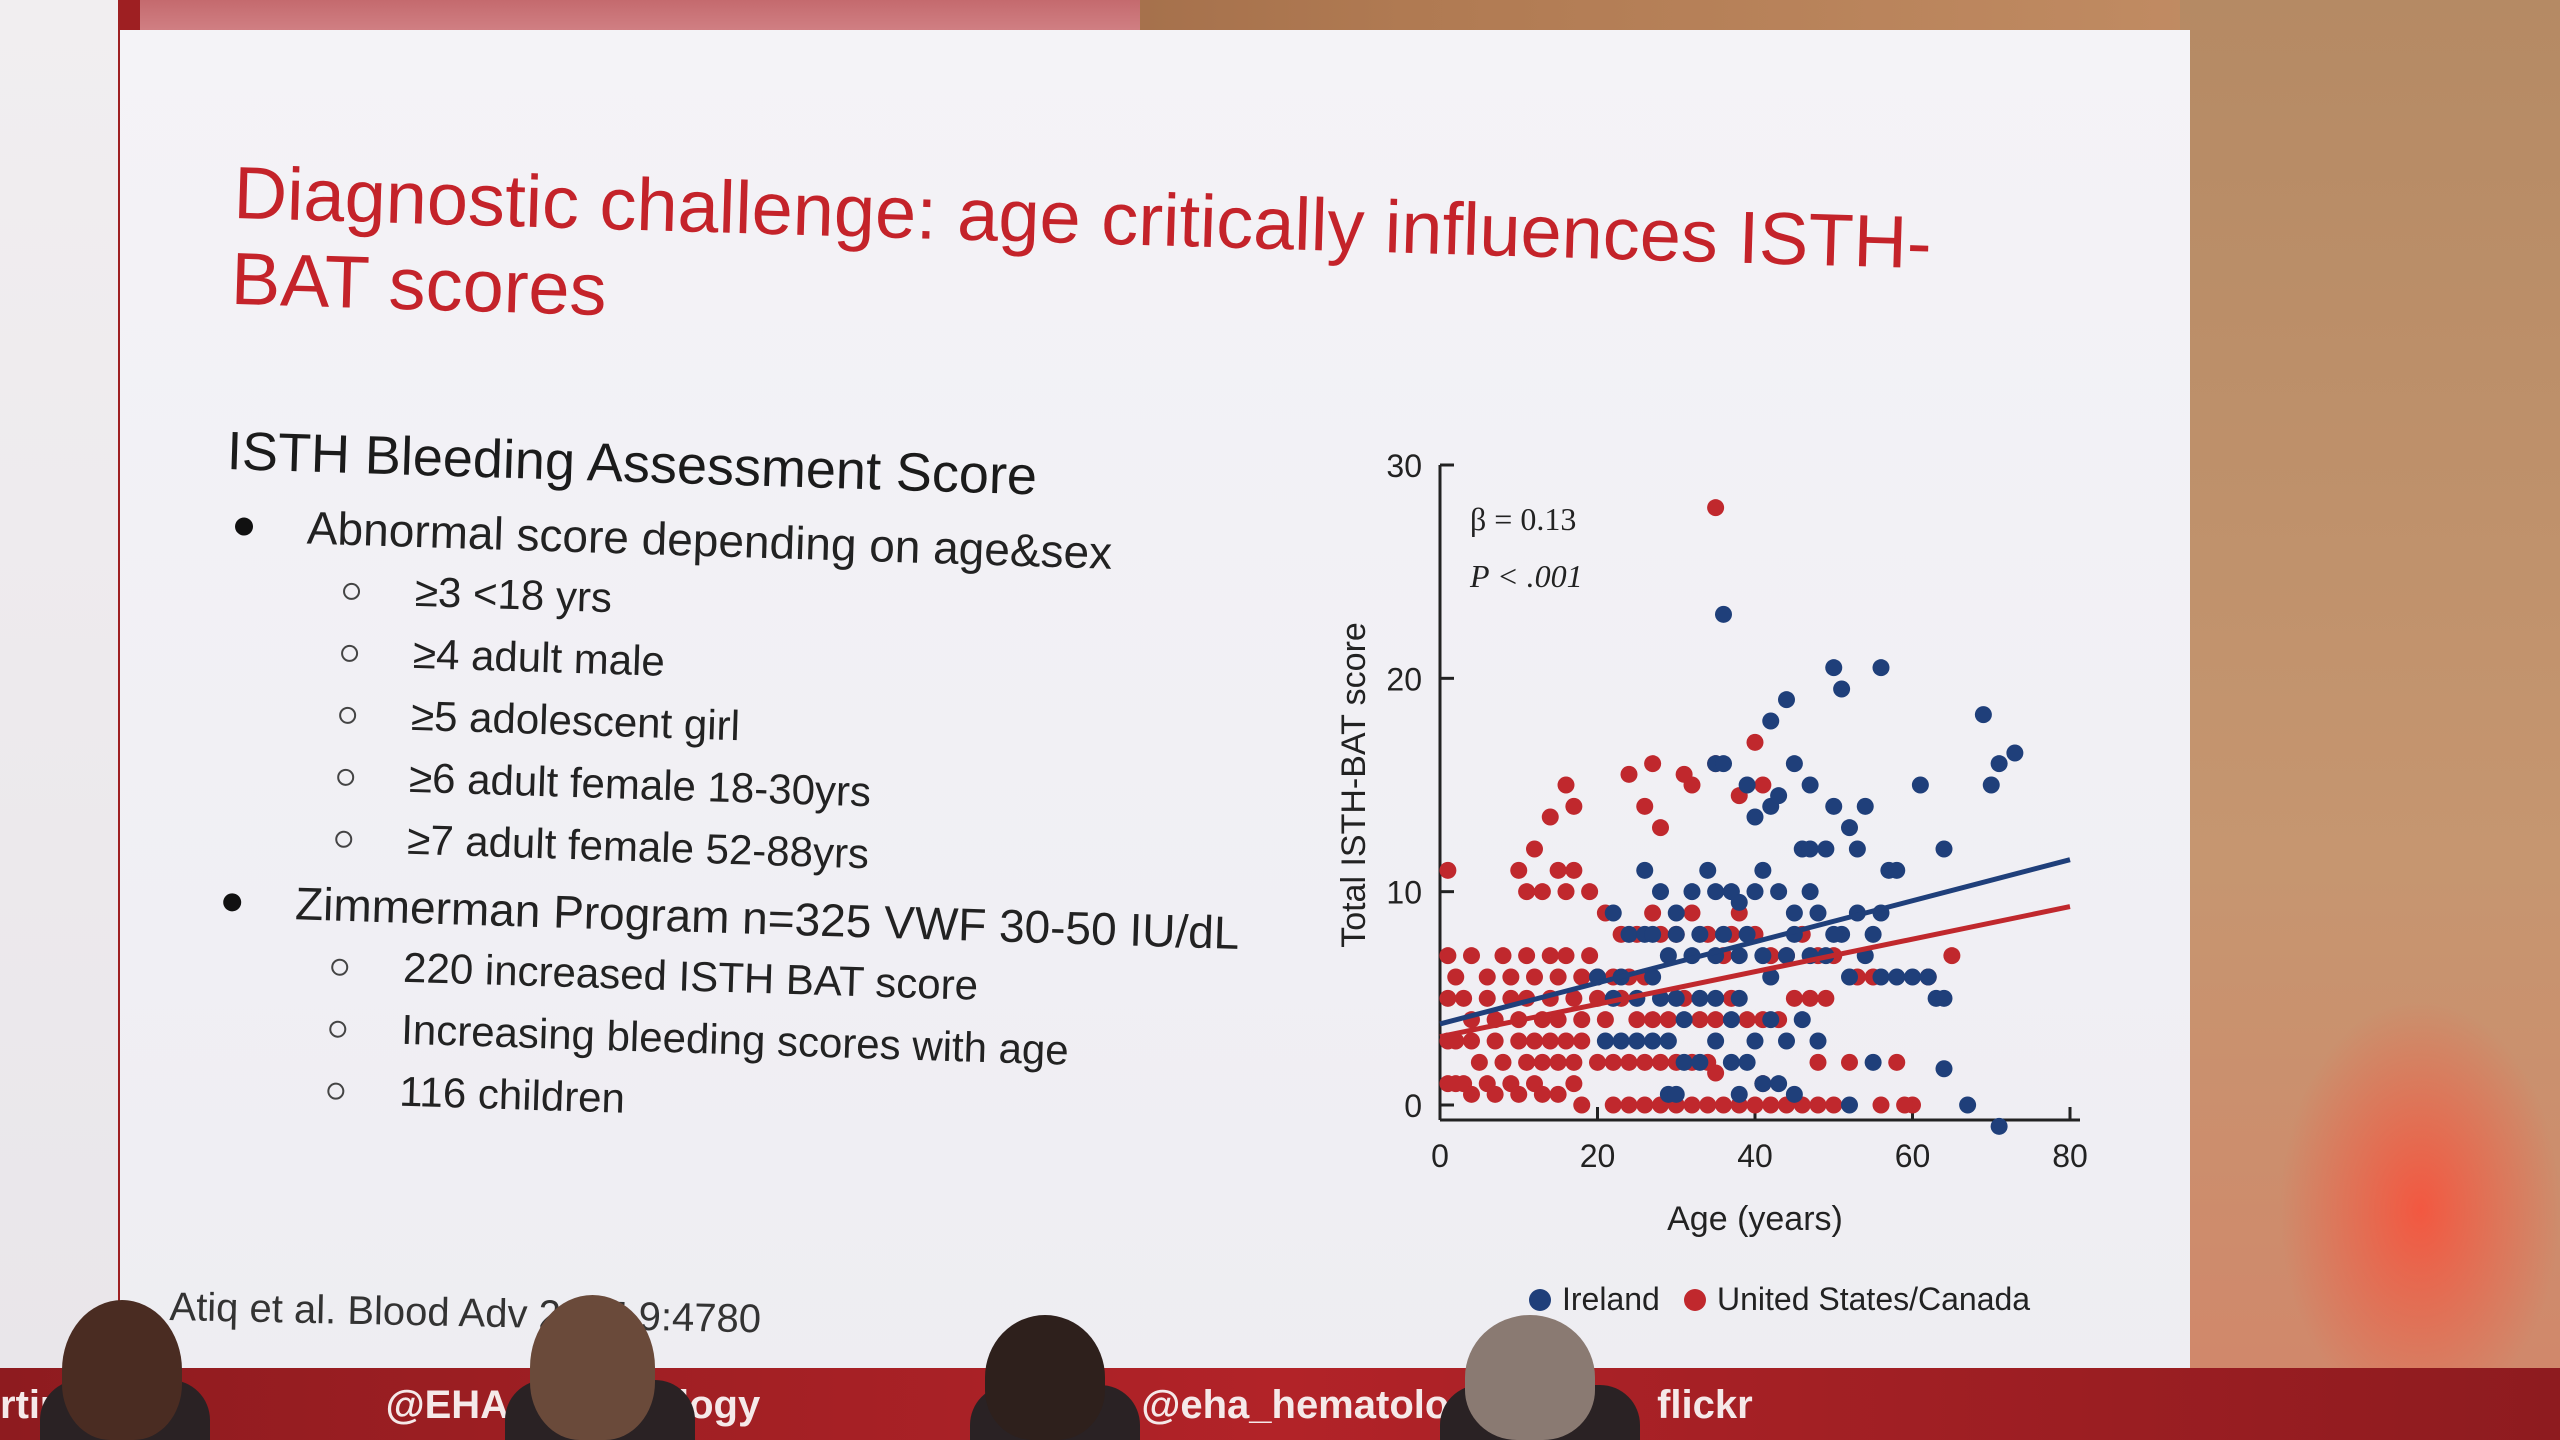 This screenshot has height=1440, width=2560. I want to click on sub-bullet-text: ≥6 adult female 18-30yrs, so click(640, 784).